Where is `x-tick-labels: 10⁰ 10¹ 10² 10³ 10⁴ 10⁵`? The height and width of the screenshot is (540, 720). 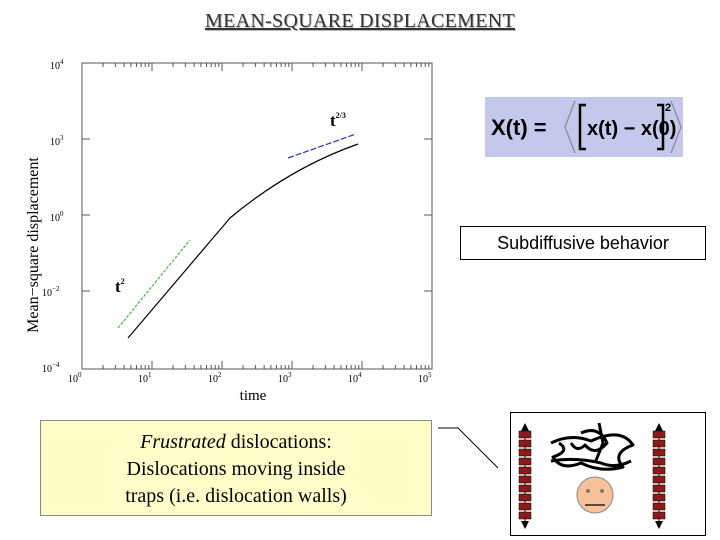
x-tick-labels: 10⁰ 10¹ 10² 10³ 10⁴ 10⁵ is located at coordinates (250, 378).